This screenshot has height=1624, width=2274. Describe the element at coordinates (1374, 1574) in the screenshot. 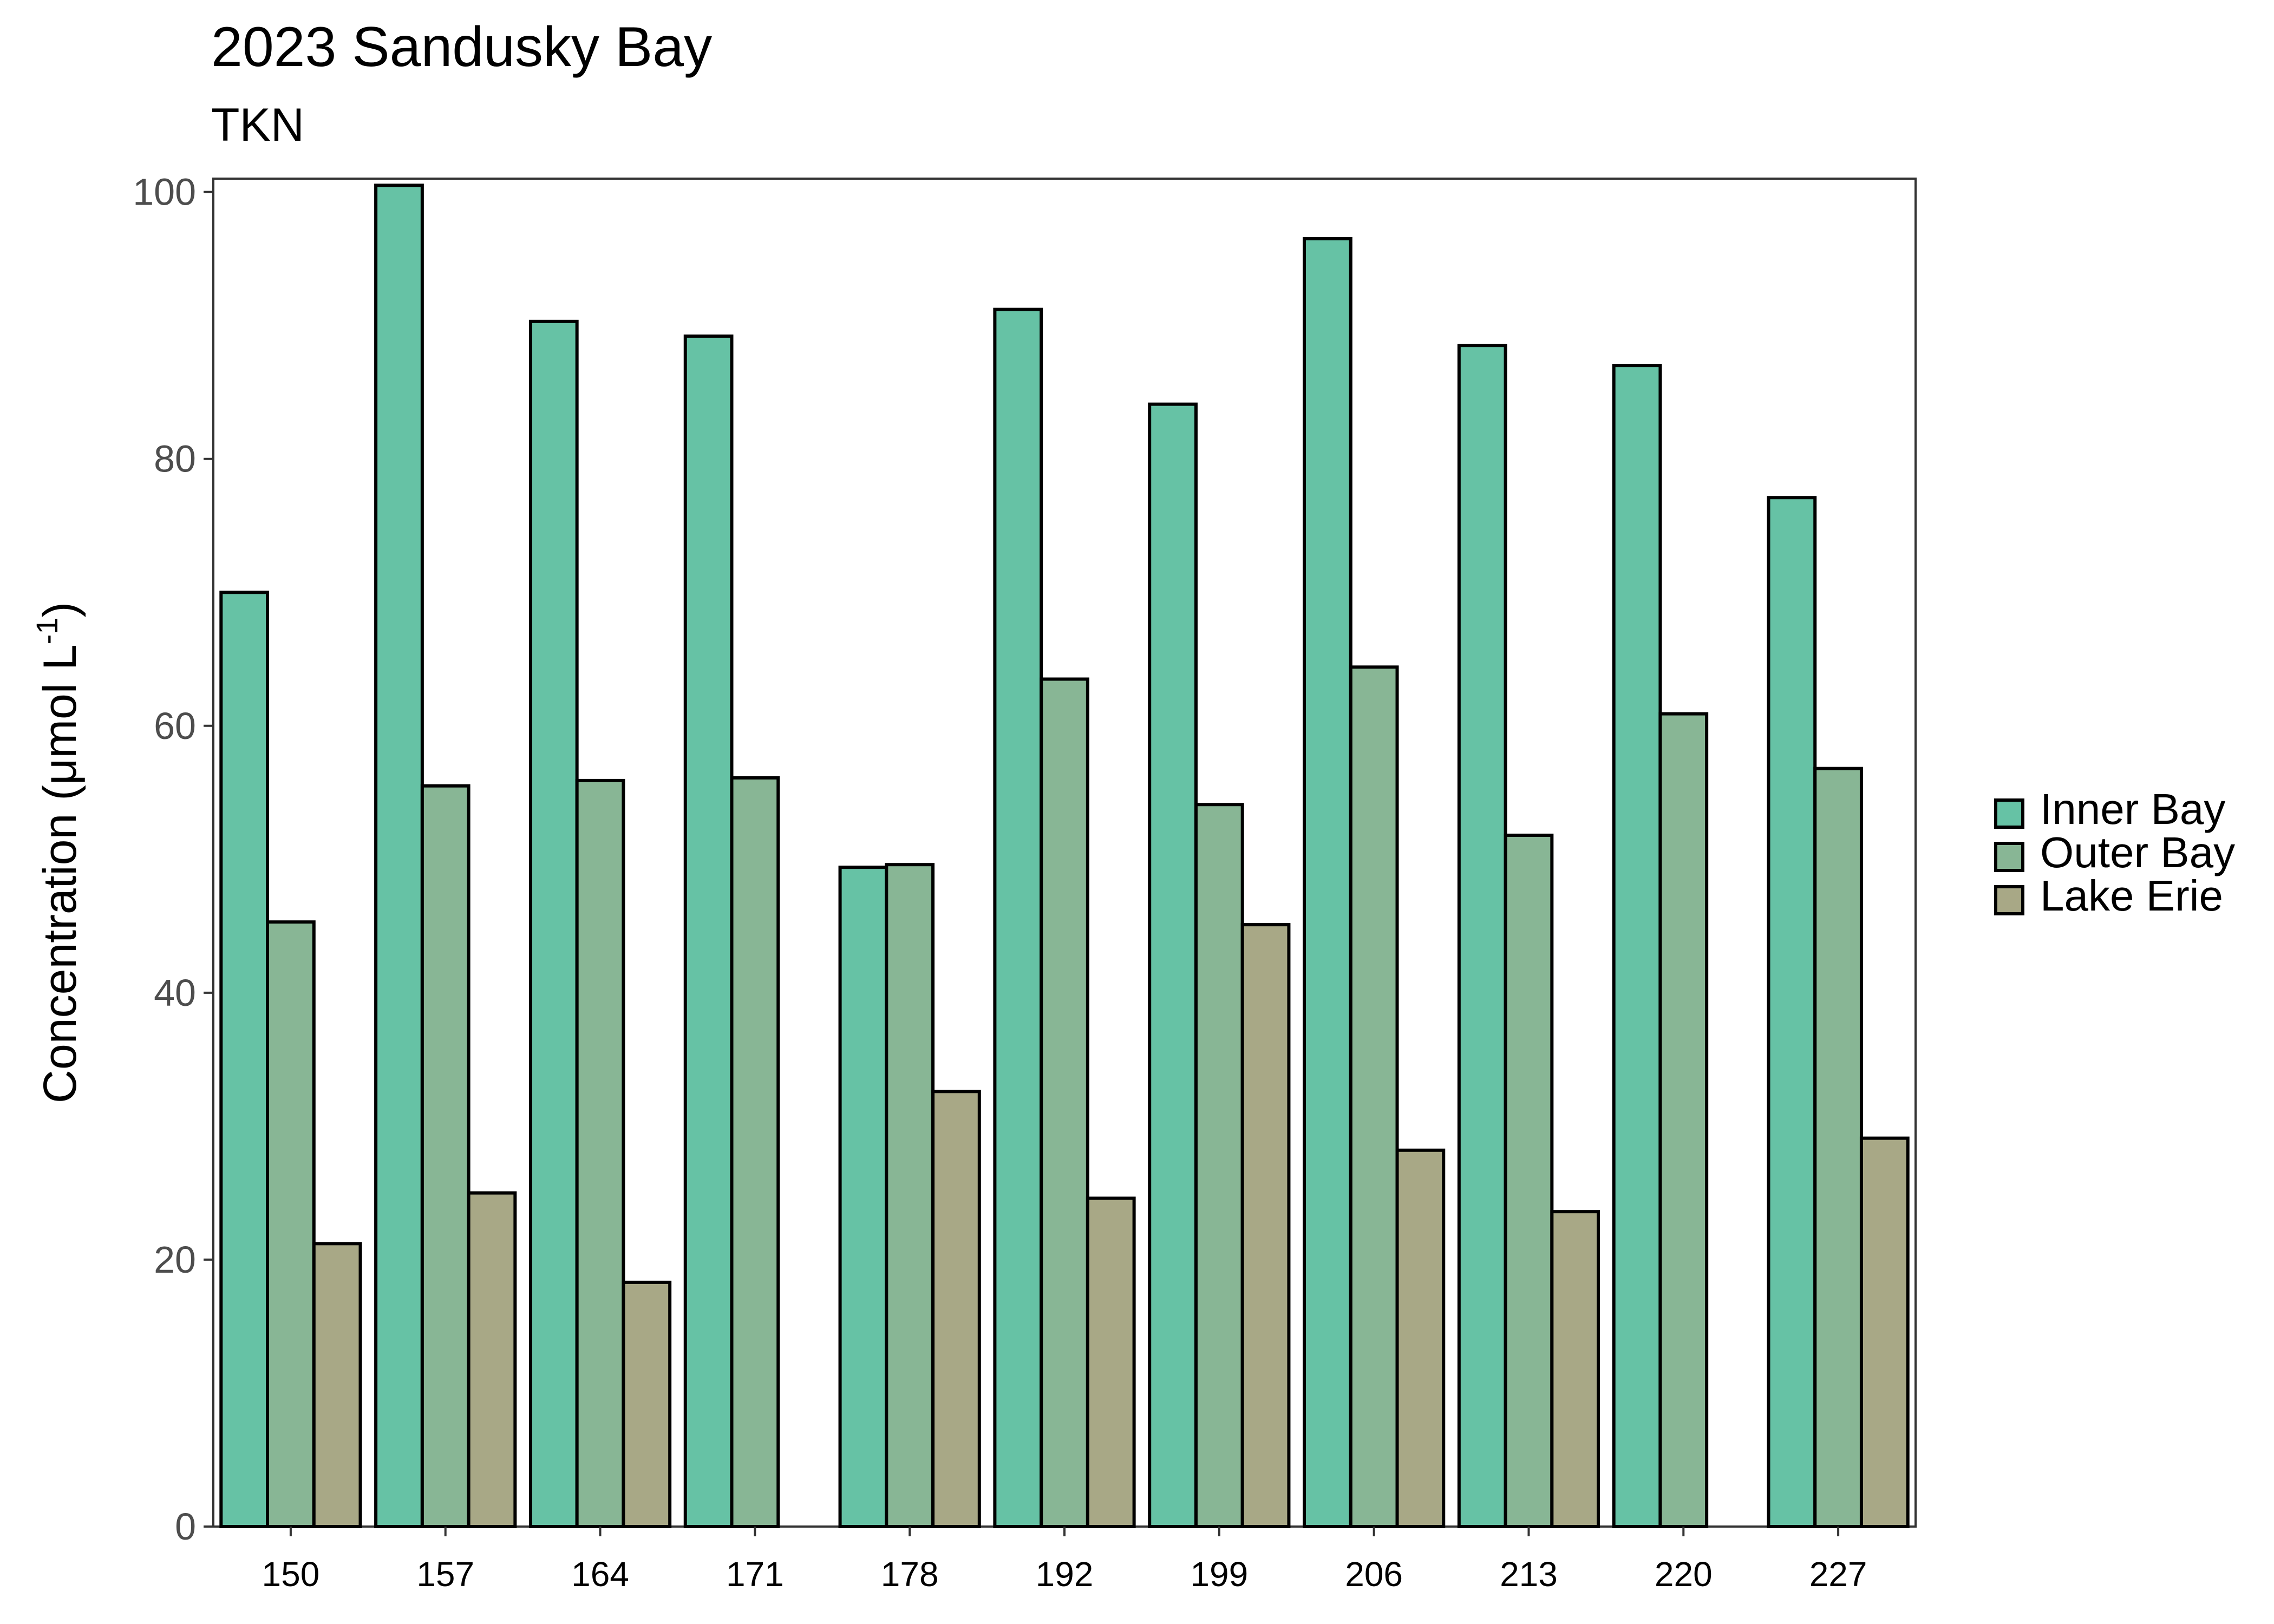

I see `x-tick-label: 206` at that location.